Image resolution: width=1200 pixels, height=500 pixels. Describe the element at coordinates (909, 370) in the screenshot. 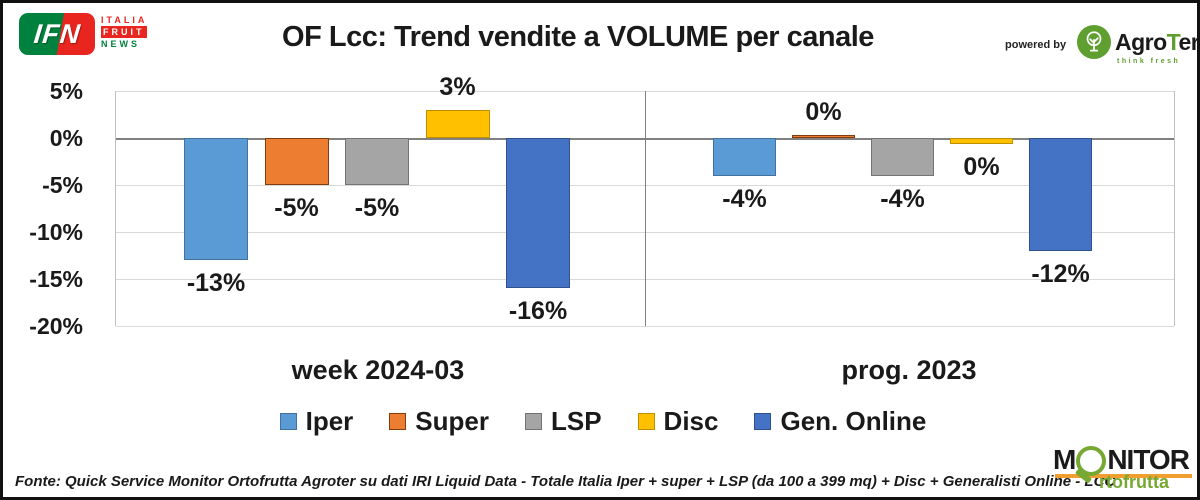

I see `panel-title-prog: prog. 2023` at that location.